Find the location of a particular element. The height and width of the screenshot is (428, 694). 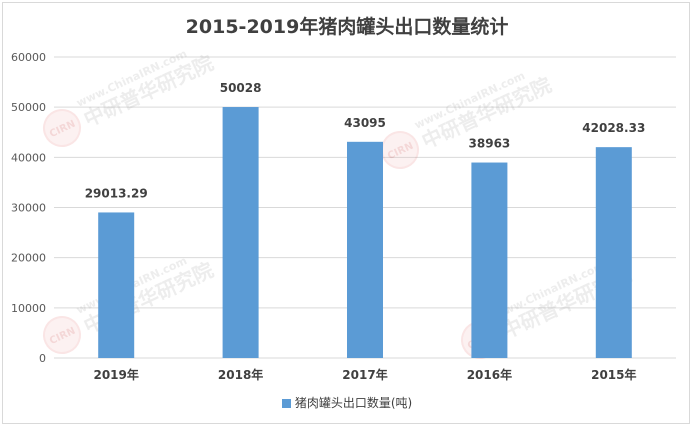

data-label: 38963 is located at coordinates (490, 144).